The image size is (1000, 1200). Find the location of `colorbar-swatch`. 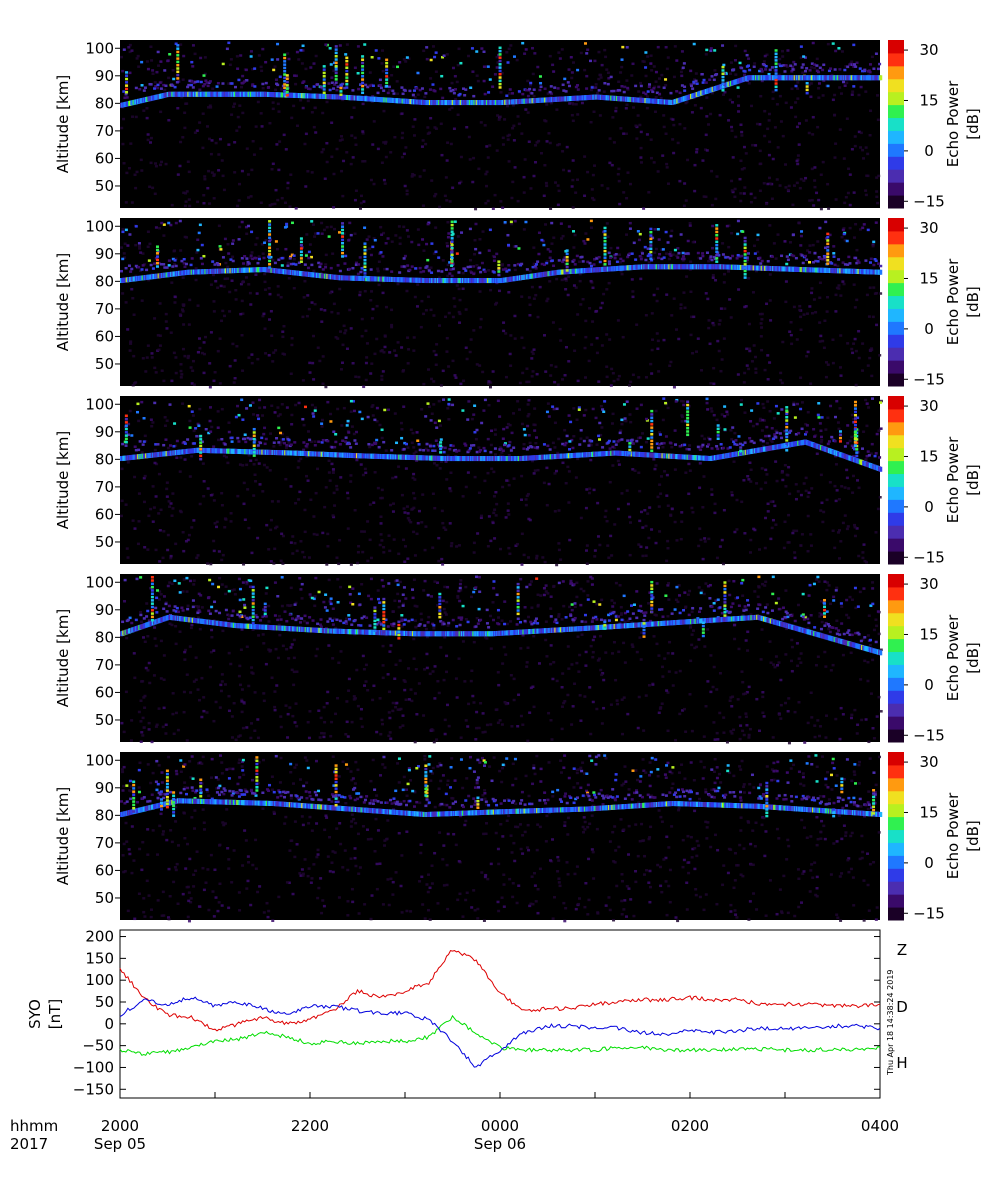

colorbar-swatch is located at coordinates (896, 124).